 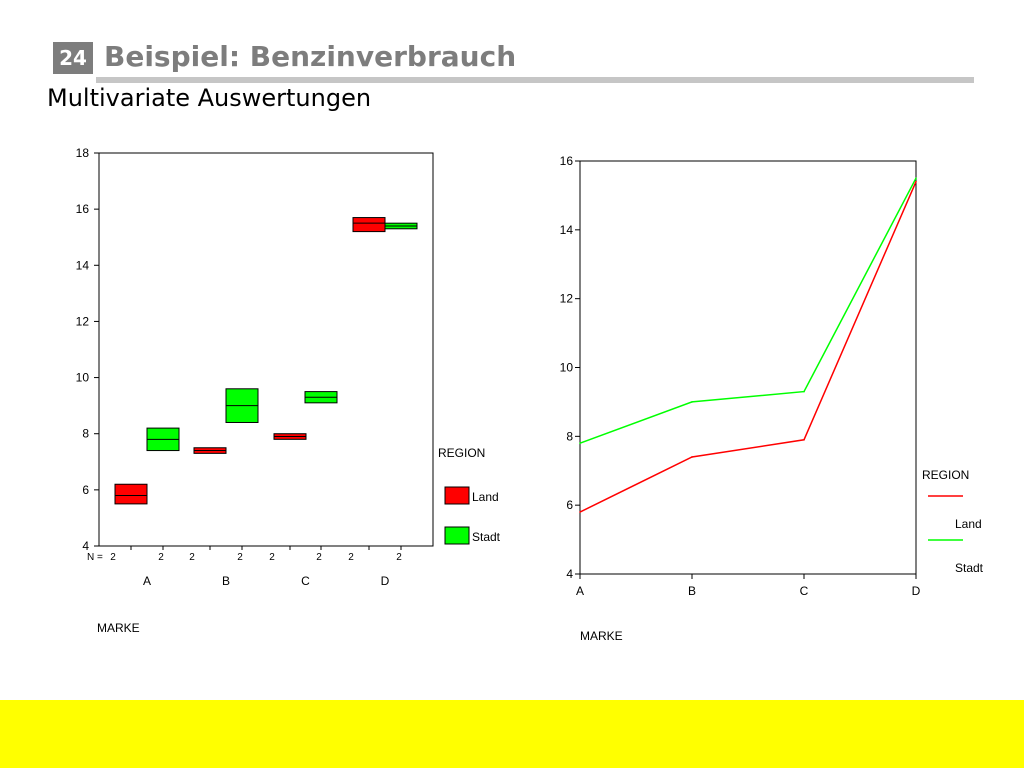 I want to click on box-plot-y-tick-label: 8, so click(x=85, y=434).